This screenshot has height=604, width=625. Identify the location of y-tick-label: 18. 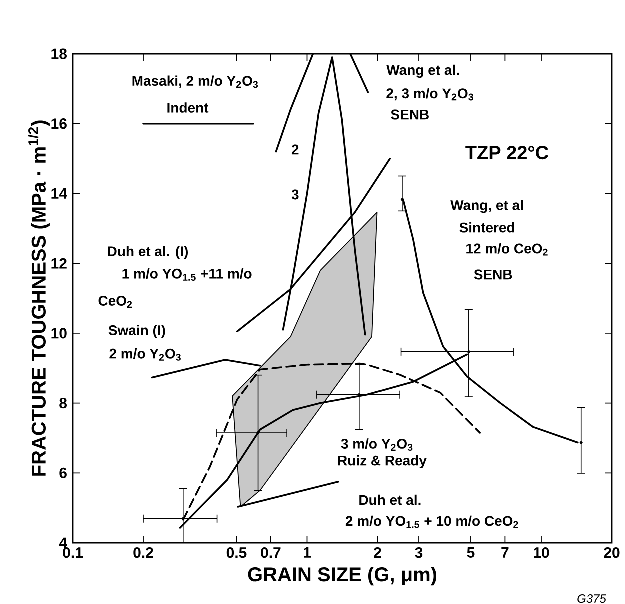
(60, 54).